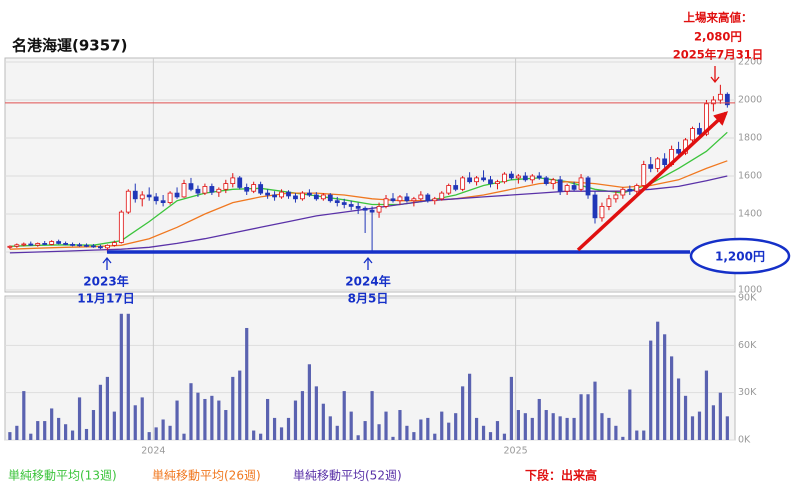 This screenshot has width=792, height=492. Describe the element at coordinates (750, 100) in the screenshot. I see `y-tick-label: 2000` at that location.